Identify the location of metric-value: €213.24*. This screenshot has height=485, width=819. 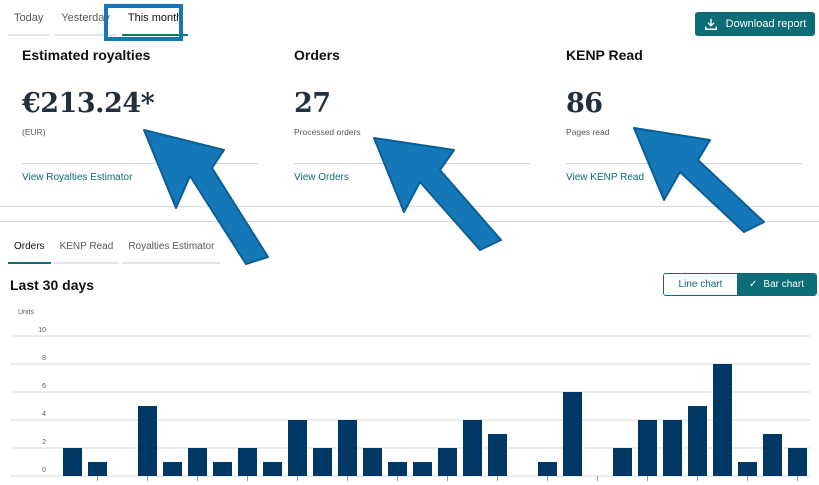
(88, 103).